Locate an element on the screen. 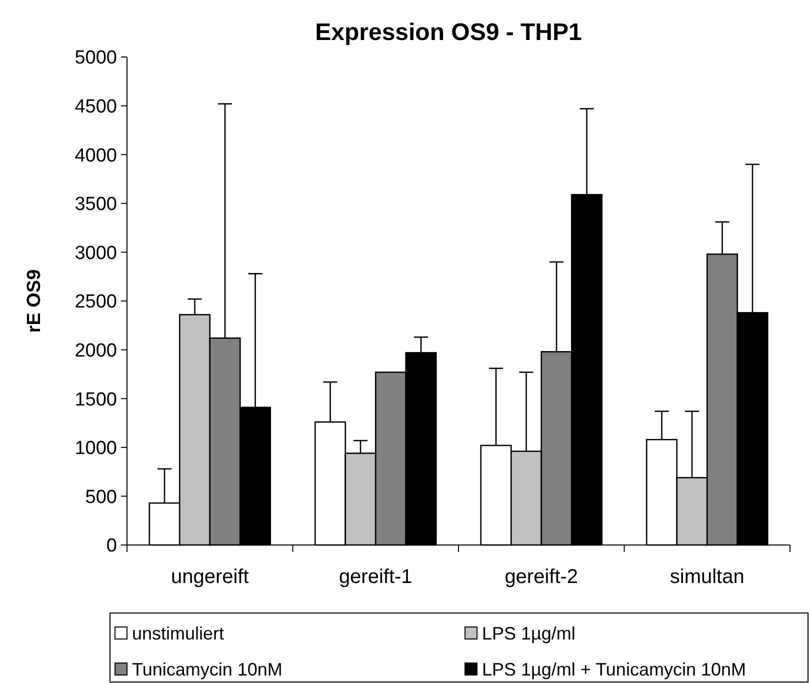  y-tick-label: 1500 is located at coordinates (95, 399).